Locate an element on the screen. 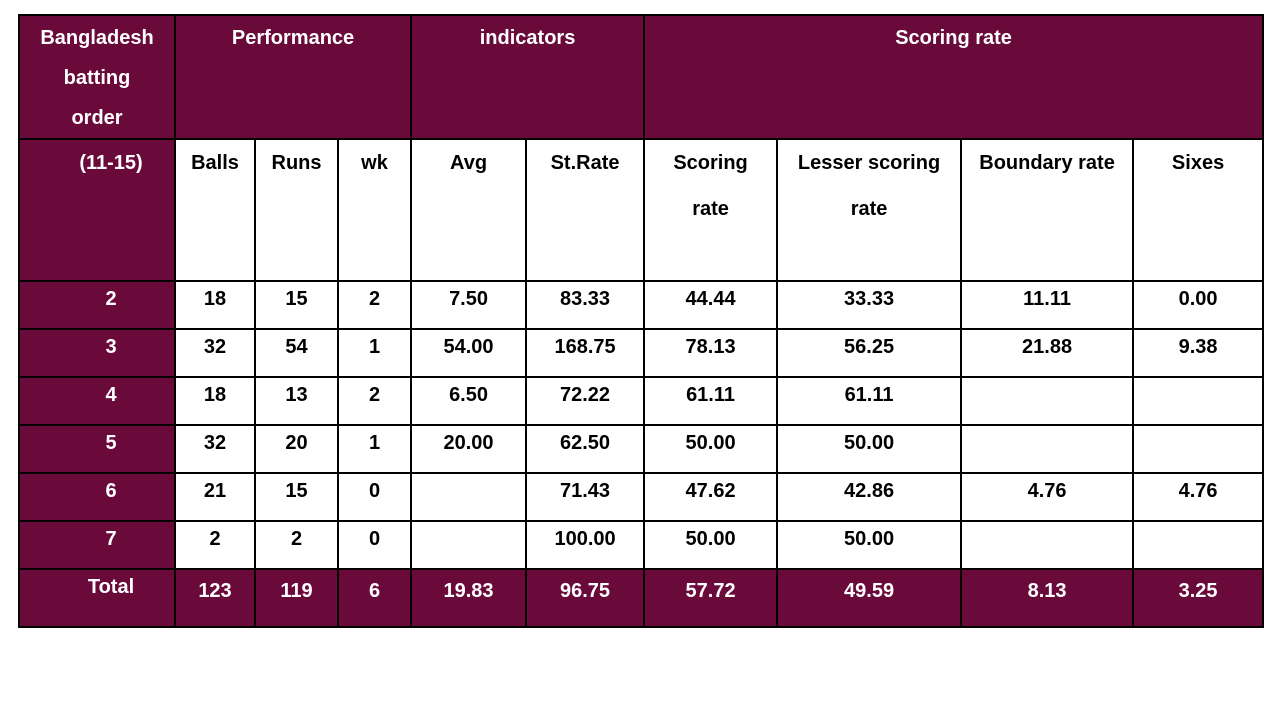  total-lesser-scoring-rate: 49.59 is located at coordinates (869, 598).